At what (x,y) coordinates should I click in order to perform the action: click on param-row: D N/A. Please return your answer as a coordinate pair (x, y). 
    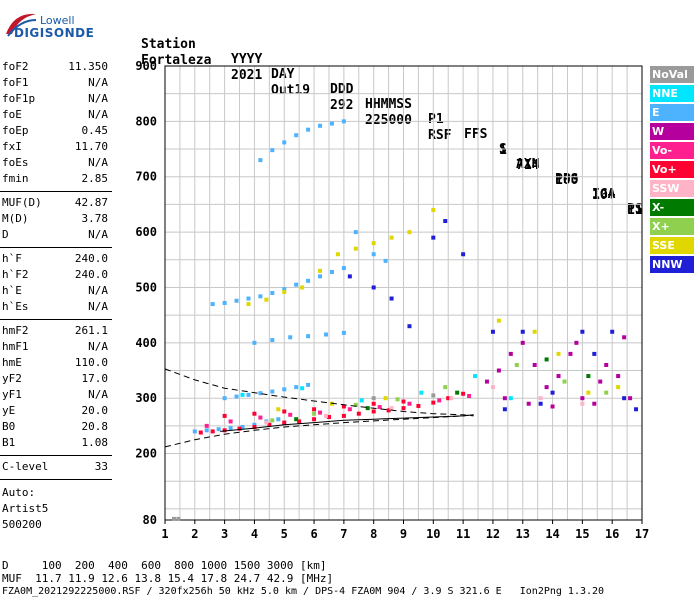
    Looking at the image, I should click on (55, 236).